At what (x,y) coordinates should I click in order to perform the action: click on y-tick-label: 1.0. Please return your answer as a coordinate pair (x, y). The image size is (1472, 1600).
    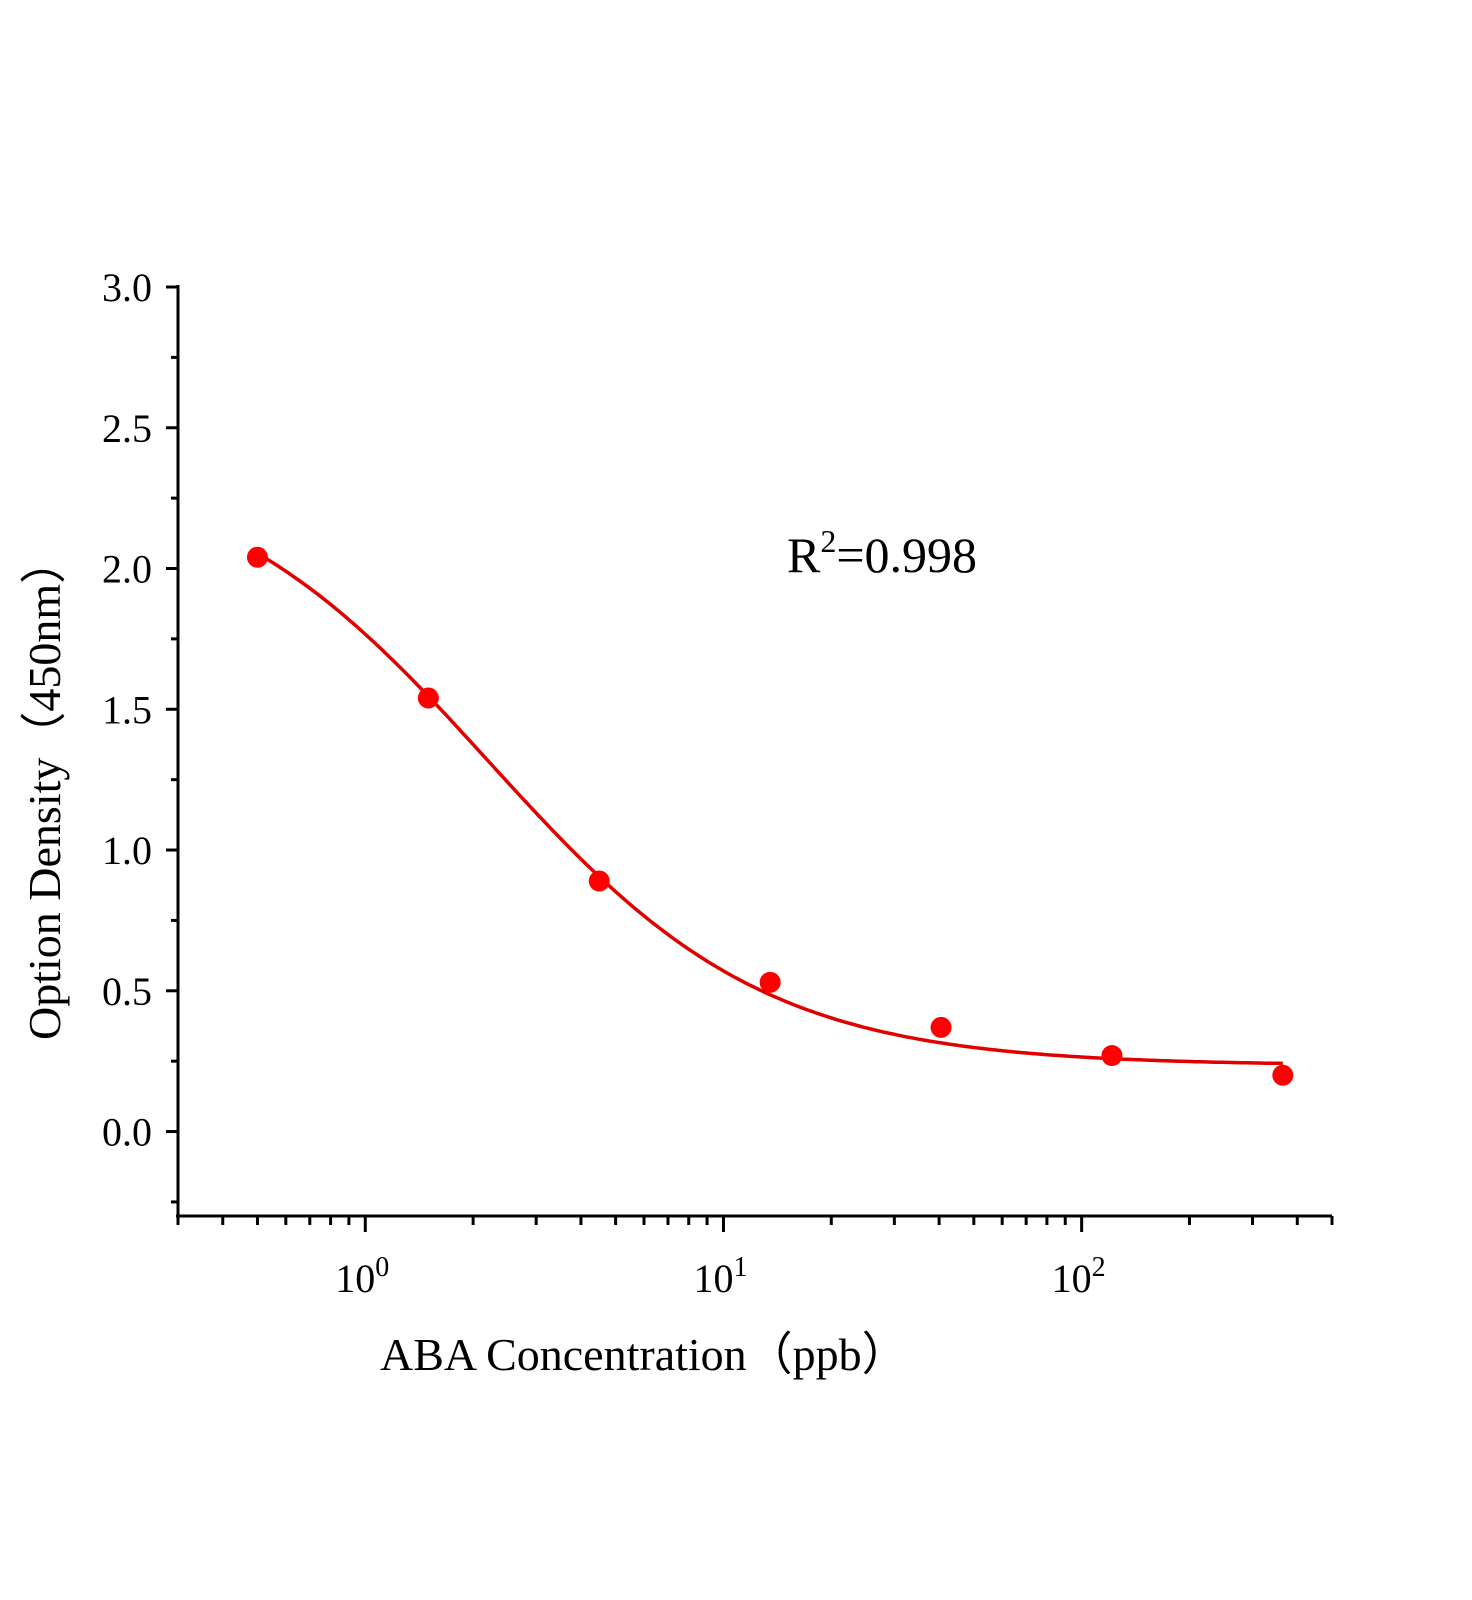
    Looking at the image, I should click on (127, 850).